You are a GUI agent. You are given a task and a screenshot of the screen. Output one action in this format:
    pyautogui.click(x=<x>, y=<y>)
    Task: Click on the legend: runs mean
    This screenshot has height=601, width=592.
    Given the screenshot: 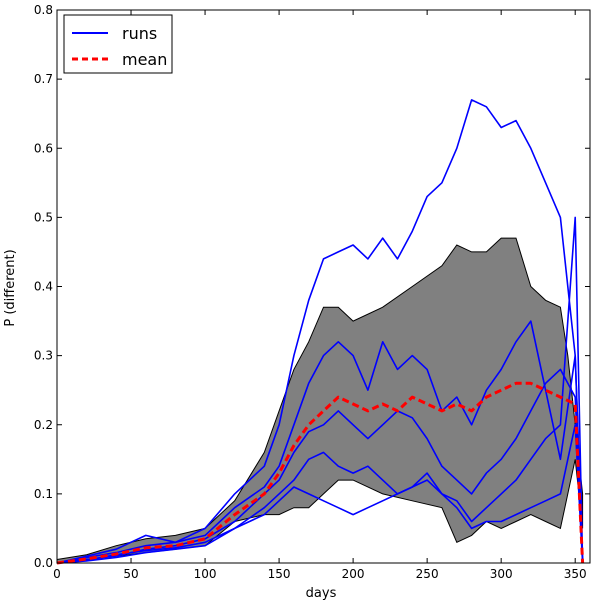 What is the action you would take?
    pyautogui.click(x=118, y=44)
    